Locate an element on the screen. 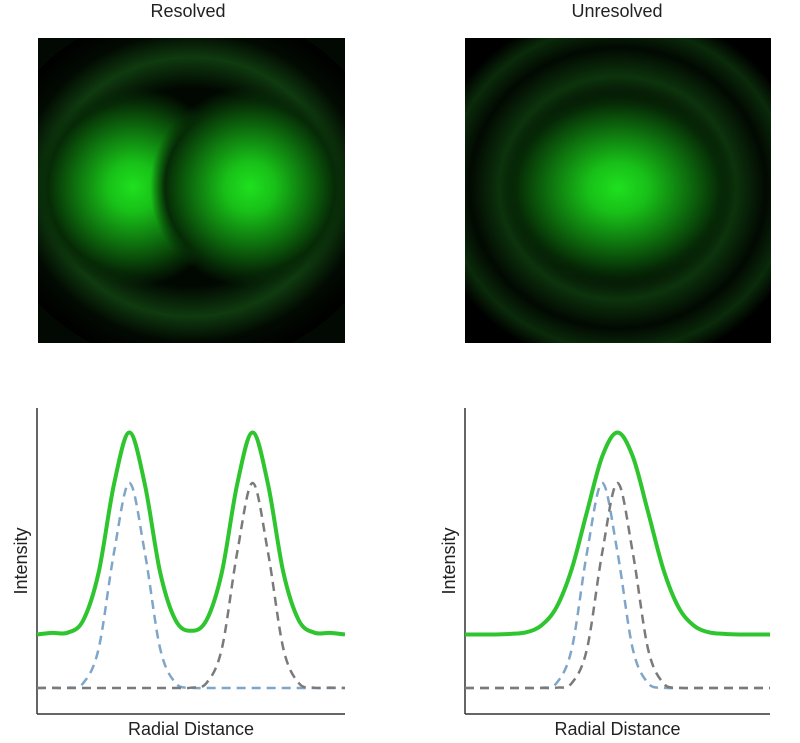 The width and height of the screenshot is (800, 743). chart-title: Resolved is located at coordinates (187, 11).